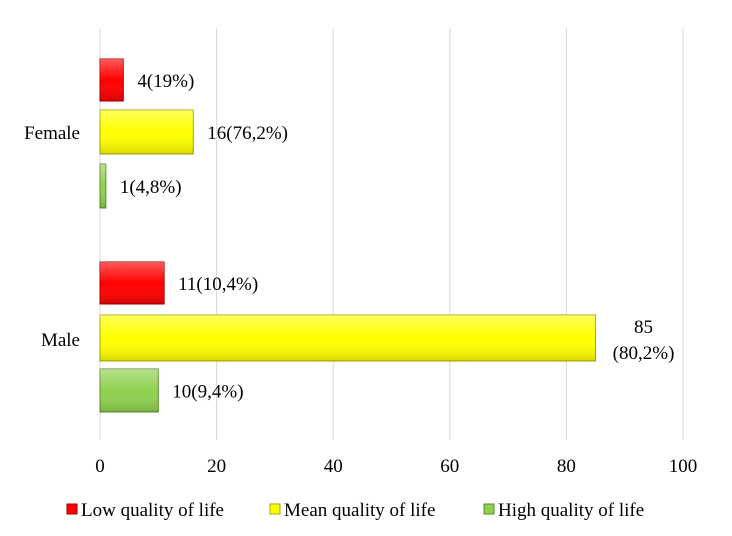 The width and height of the screenshot is (732, 536). What do you see at coordinates (152, 510) in the screenshot?
I see `legend-label: Low quality of life` at bounding box center [152, 510].